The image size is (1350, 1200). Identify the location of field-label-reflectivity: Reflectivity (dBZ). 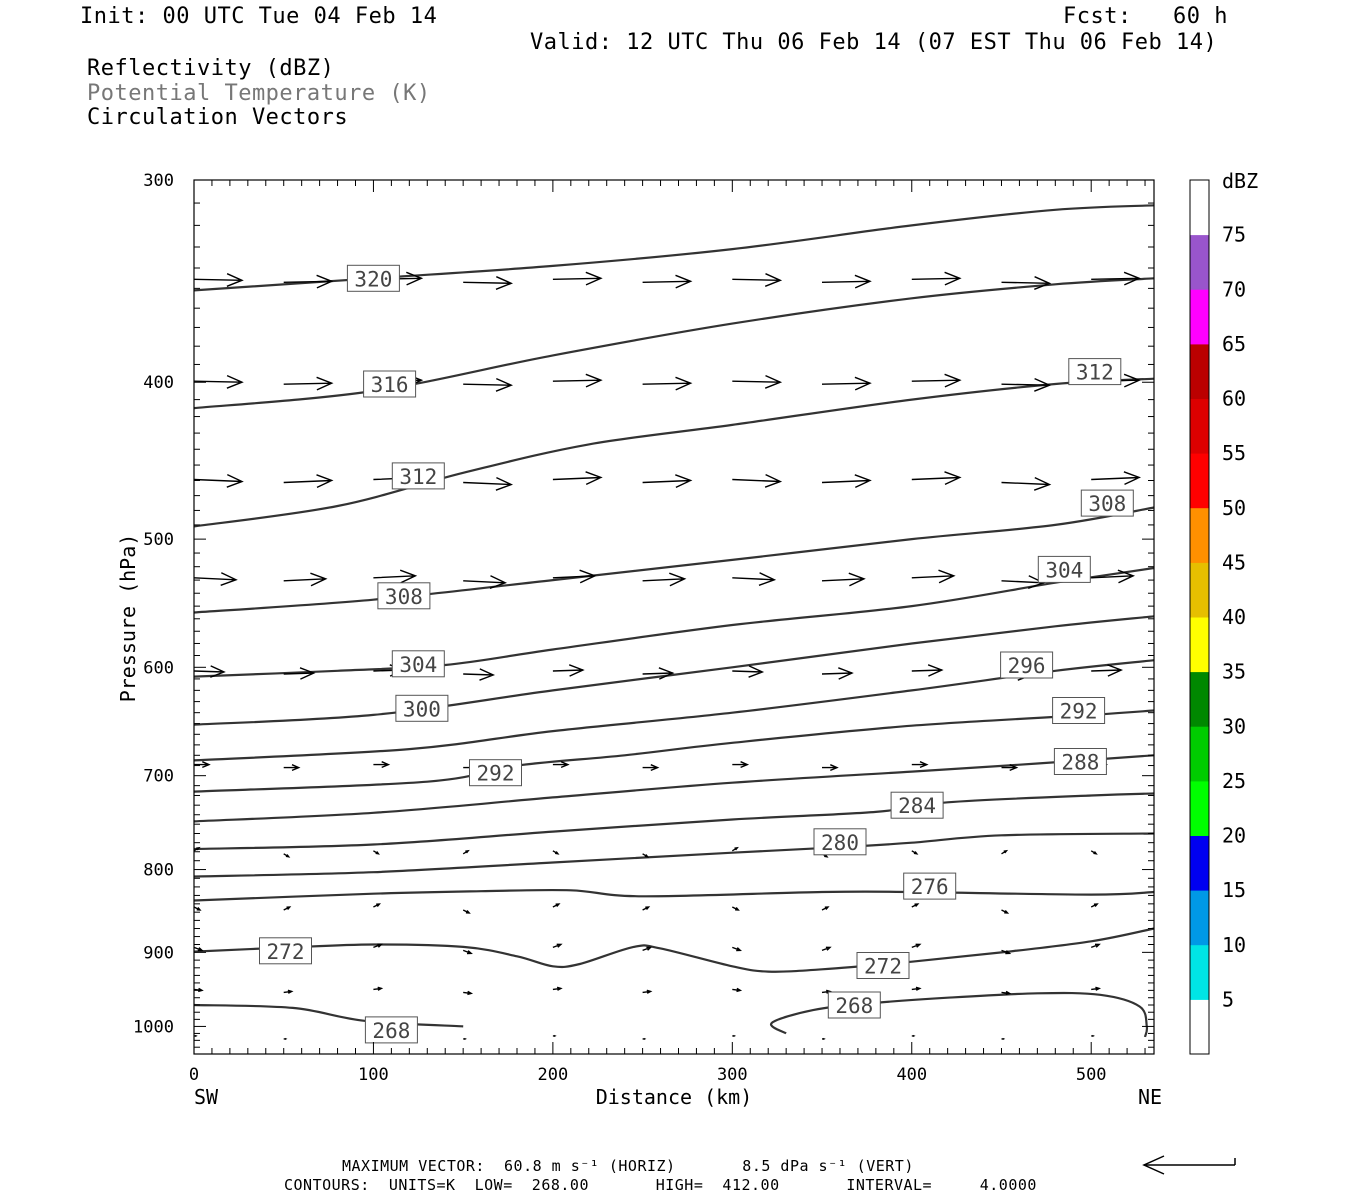
(211, 68).